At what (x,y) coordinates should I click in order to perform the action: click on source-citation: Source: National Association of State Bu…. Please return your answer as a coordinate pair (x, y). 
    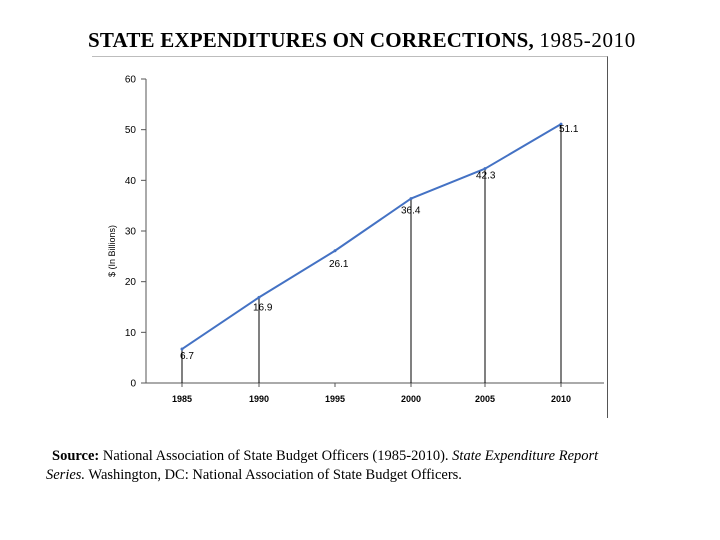
    Looking at the image, I should click on (366, 466).